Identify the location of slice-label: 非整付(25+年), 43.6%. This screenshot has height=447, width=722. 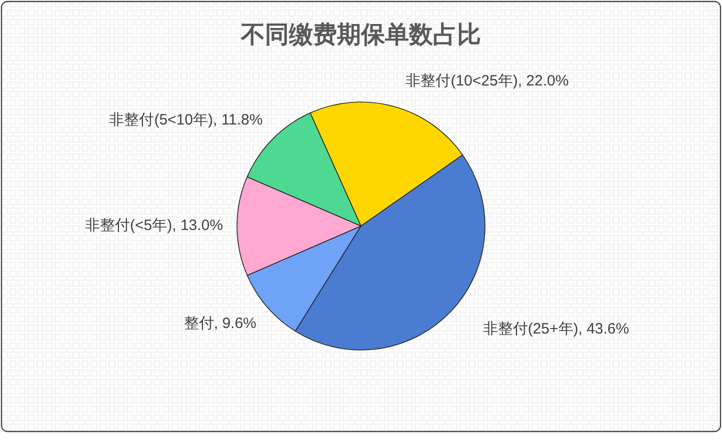
(556, 329).